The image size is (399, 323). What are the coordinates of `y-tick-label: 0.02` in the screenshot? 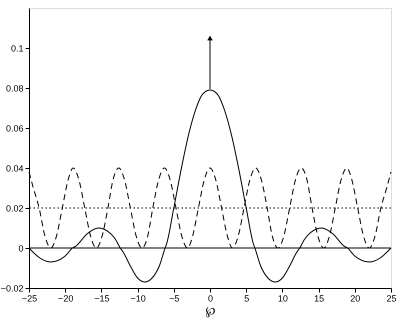 It's located at (15, 209).